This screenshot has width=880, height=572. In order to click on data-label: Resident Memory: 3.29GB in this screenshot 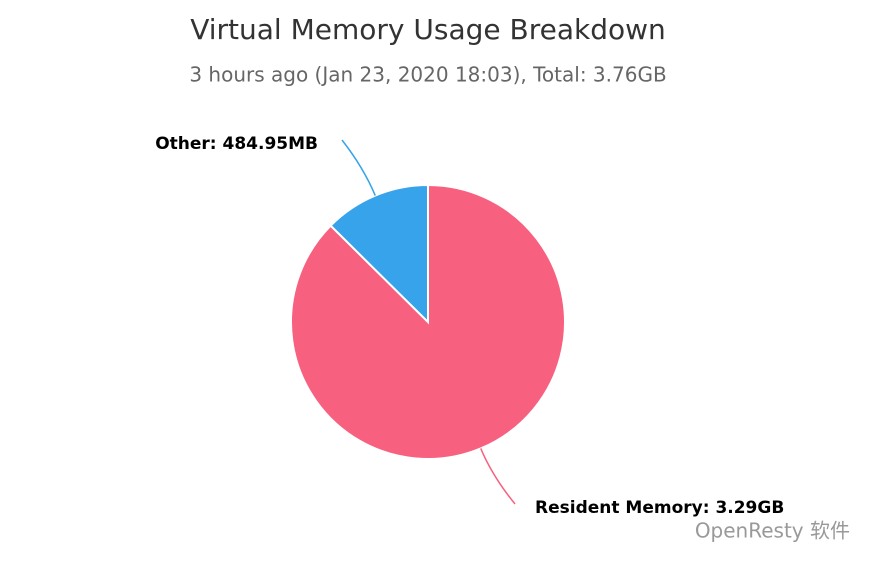, I will do `click(659, 508)`.